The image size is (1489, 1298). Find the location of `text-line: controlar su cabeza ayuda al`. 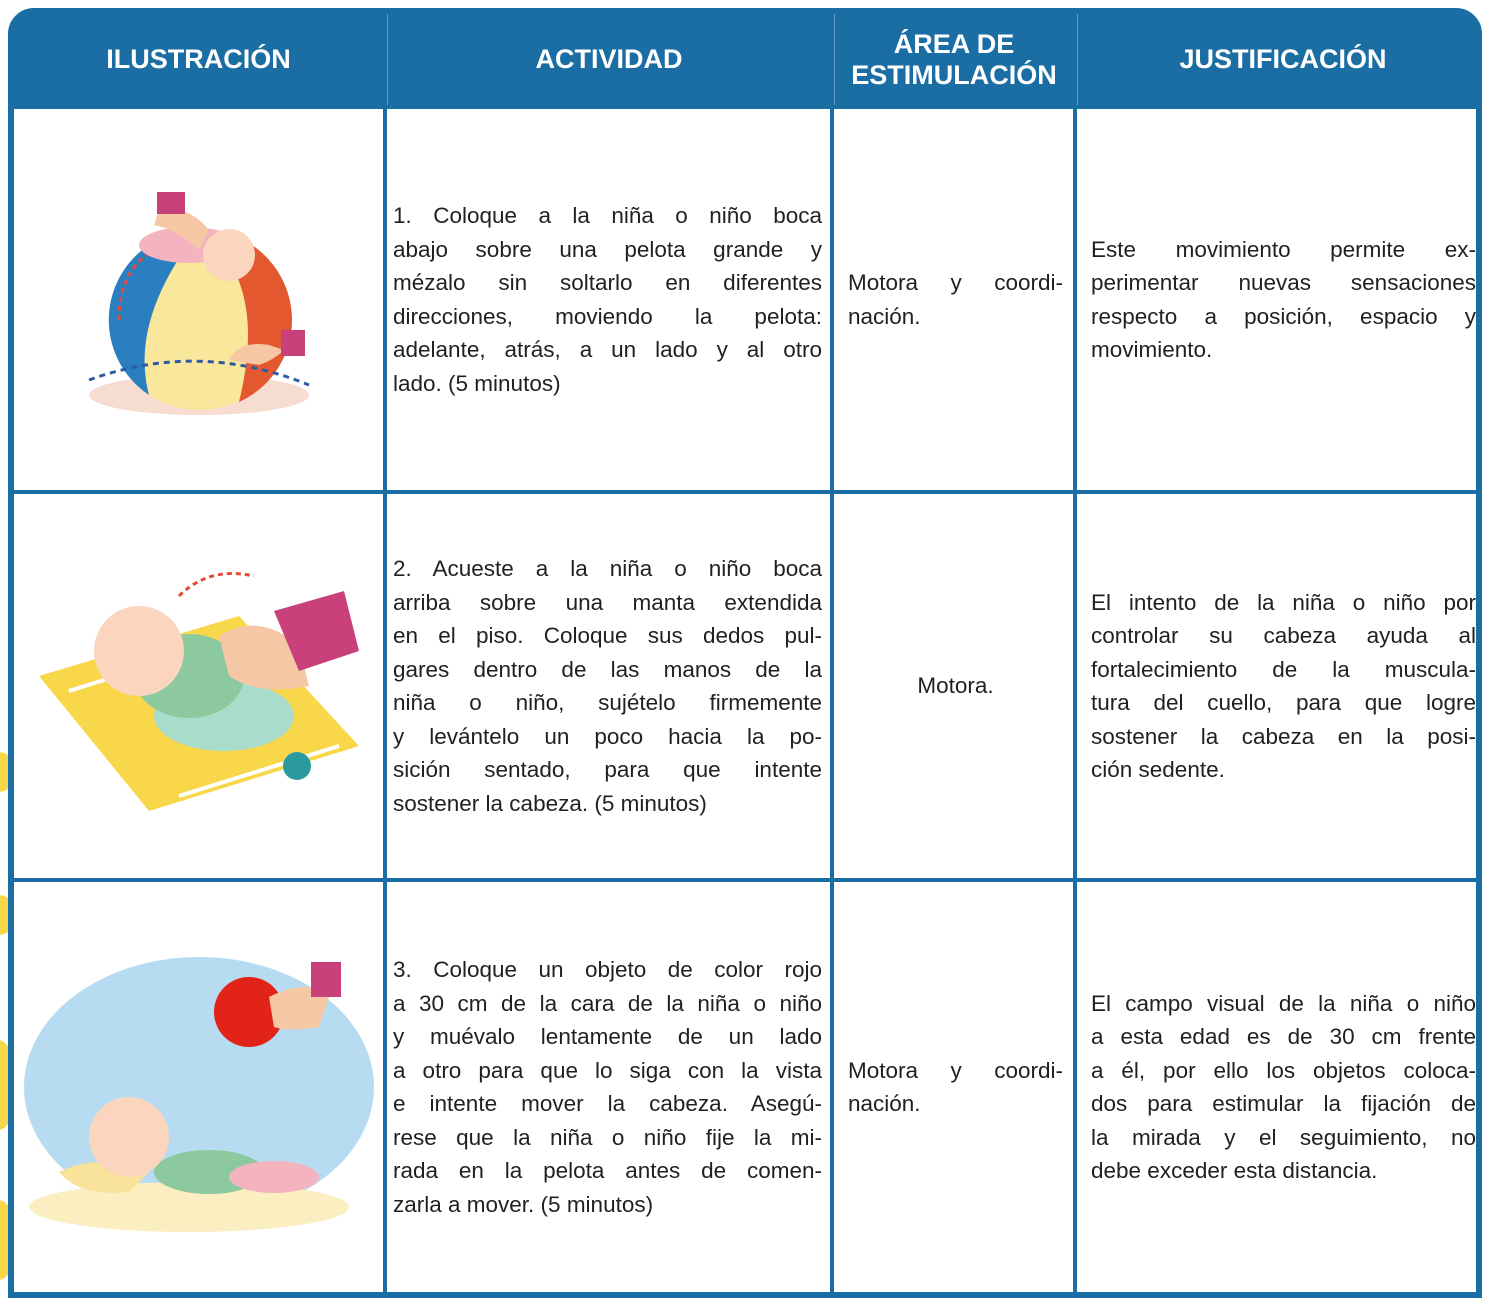

text-line: controlar su cabeza ayuda al is located at coordinates (1283, 635).